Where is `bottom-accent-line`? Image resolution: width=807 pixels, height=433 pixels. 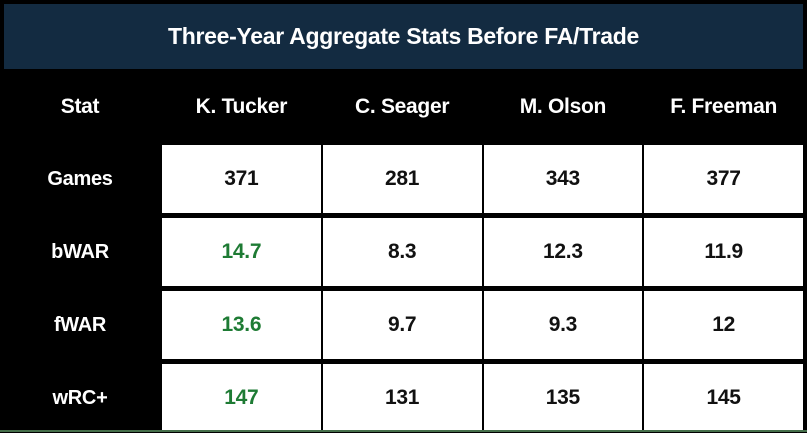
bottom-accent-line is located at coordinates (403, 431).